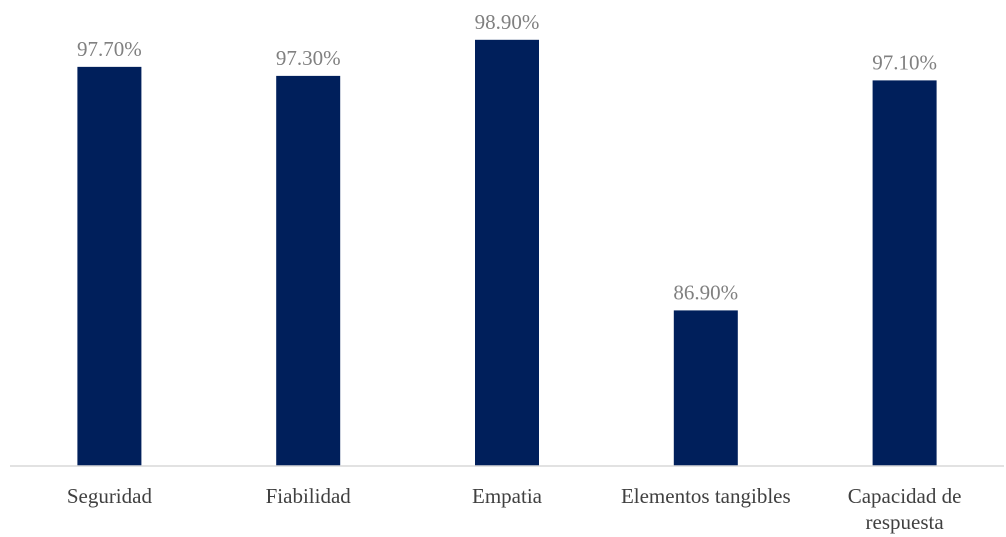  Describe the element at coordinates (308, 58) in the screenshot. I see `data-label-1: 97.30%` at that location.